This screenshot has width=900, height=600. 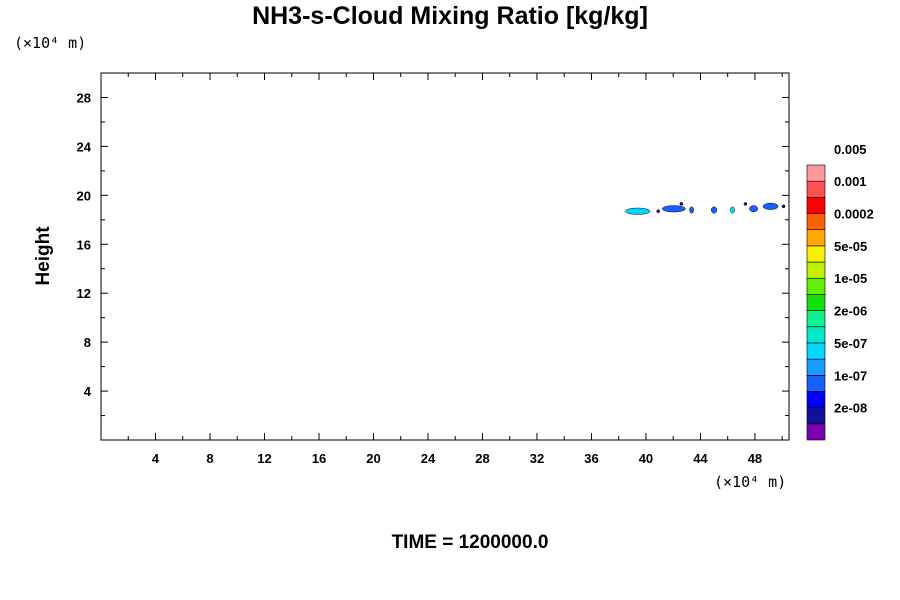 I want to click on colorbar-label: 1e-05, so click(x=850, y=278).